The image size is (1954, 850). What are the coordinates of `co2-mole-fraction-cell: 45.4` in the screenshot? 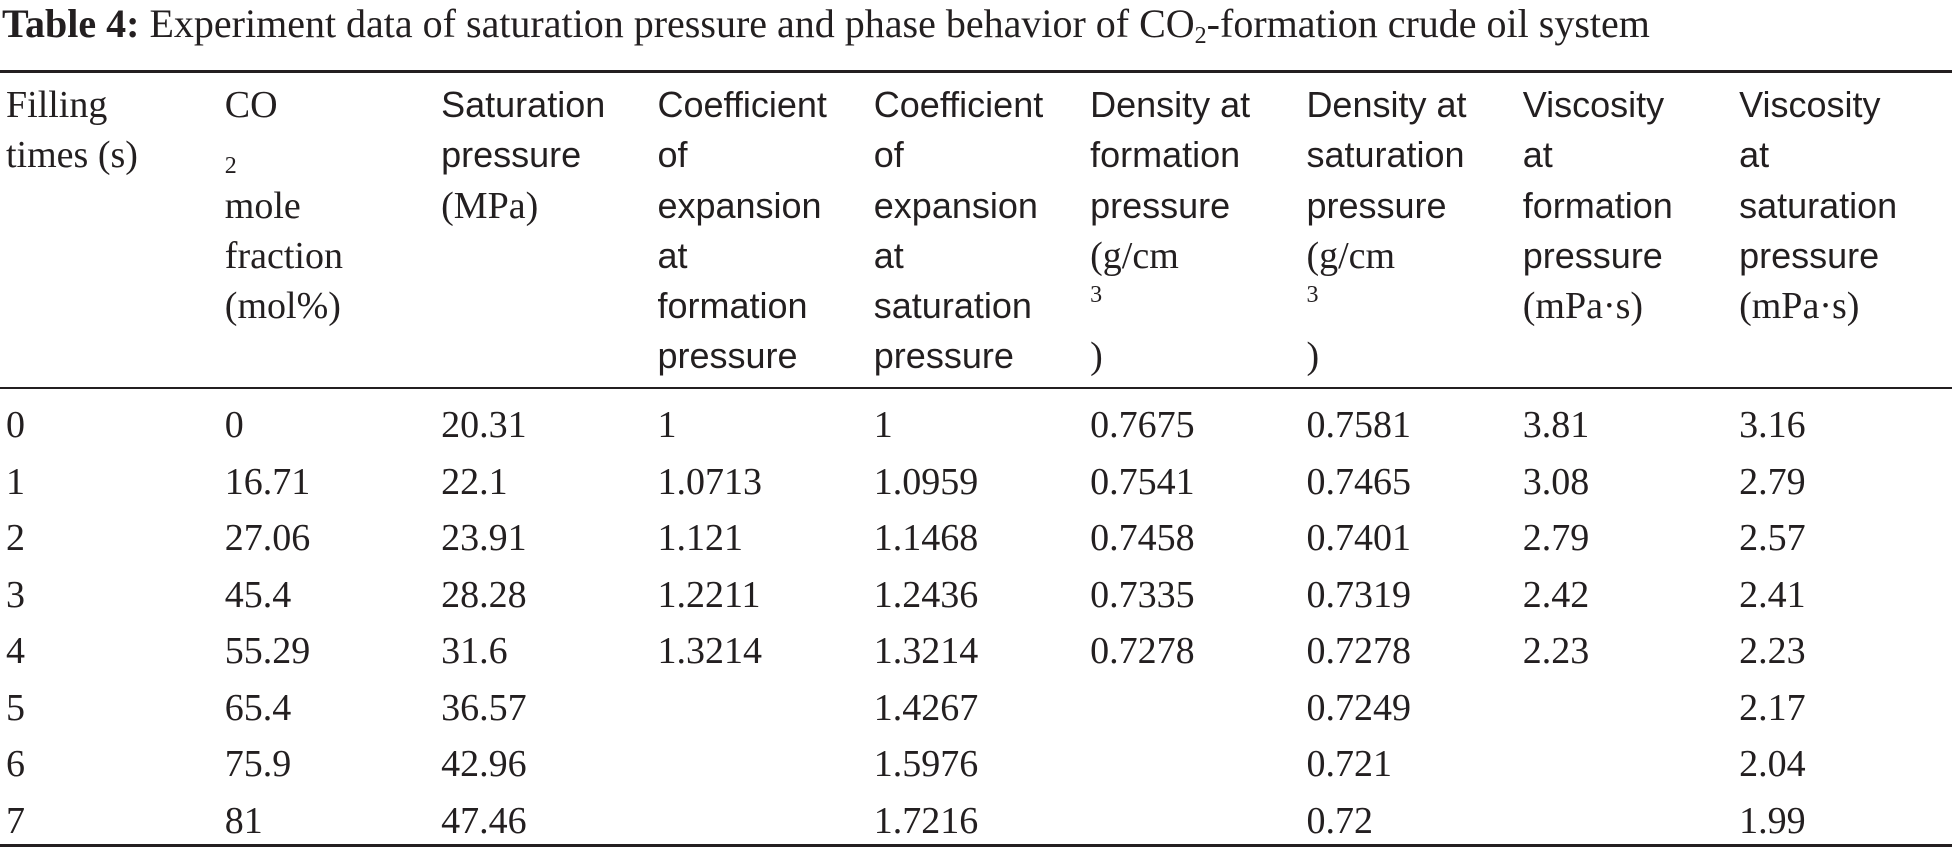 It's located at (258, 594).